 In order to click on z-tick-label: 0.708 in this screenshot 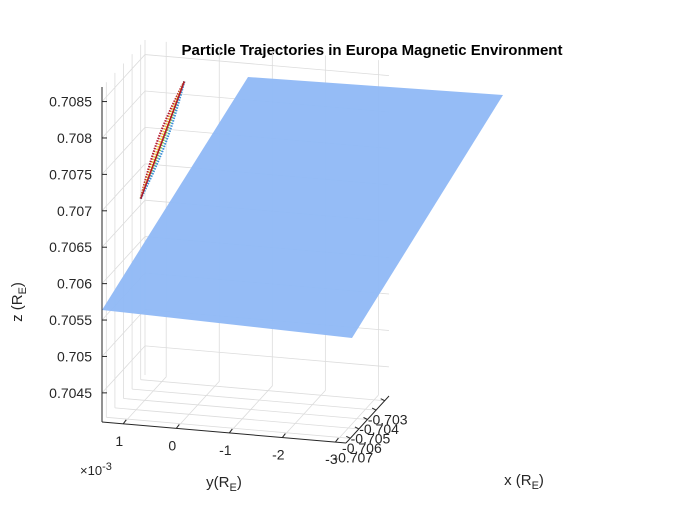, I will do `click(74, 138)`.